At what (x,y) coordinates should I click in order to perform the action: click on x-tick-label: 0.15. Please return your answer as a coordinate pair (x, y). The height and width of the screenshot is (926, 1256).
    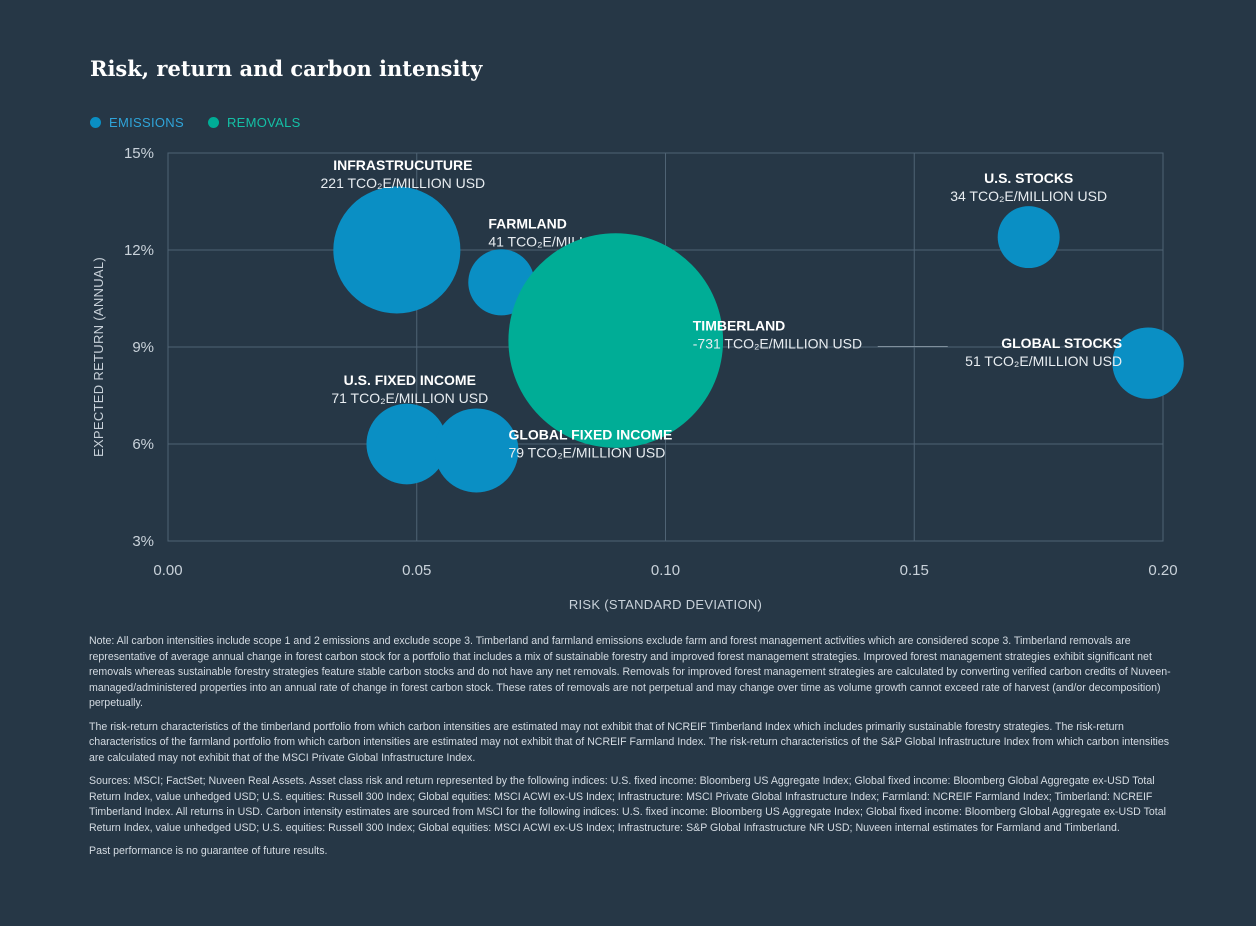
    Looking at the image, I should click on (914, 570).